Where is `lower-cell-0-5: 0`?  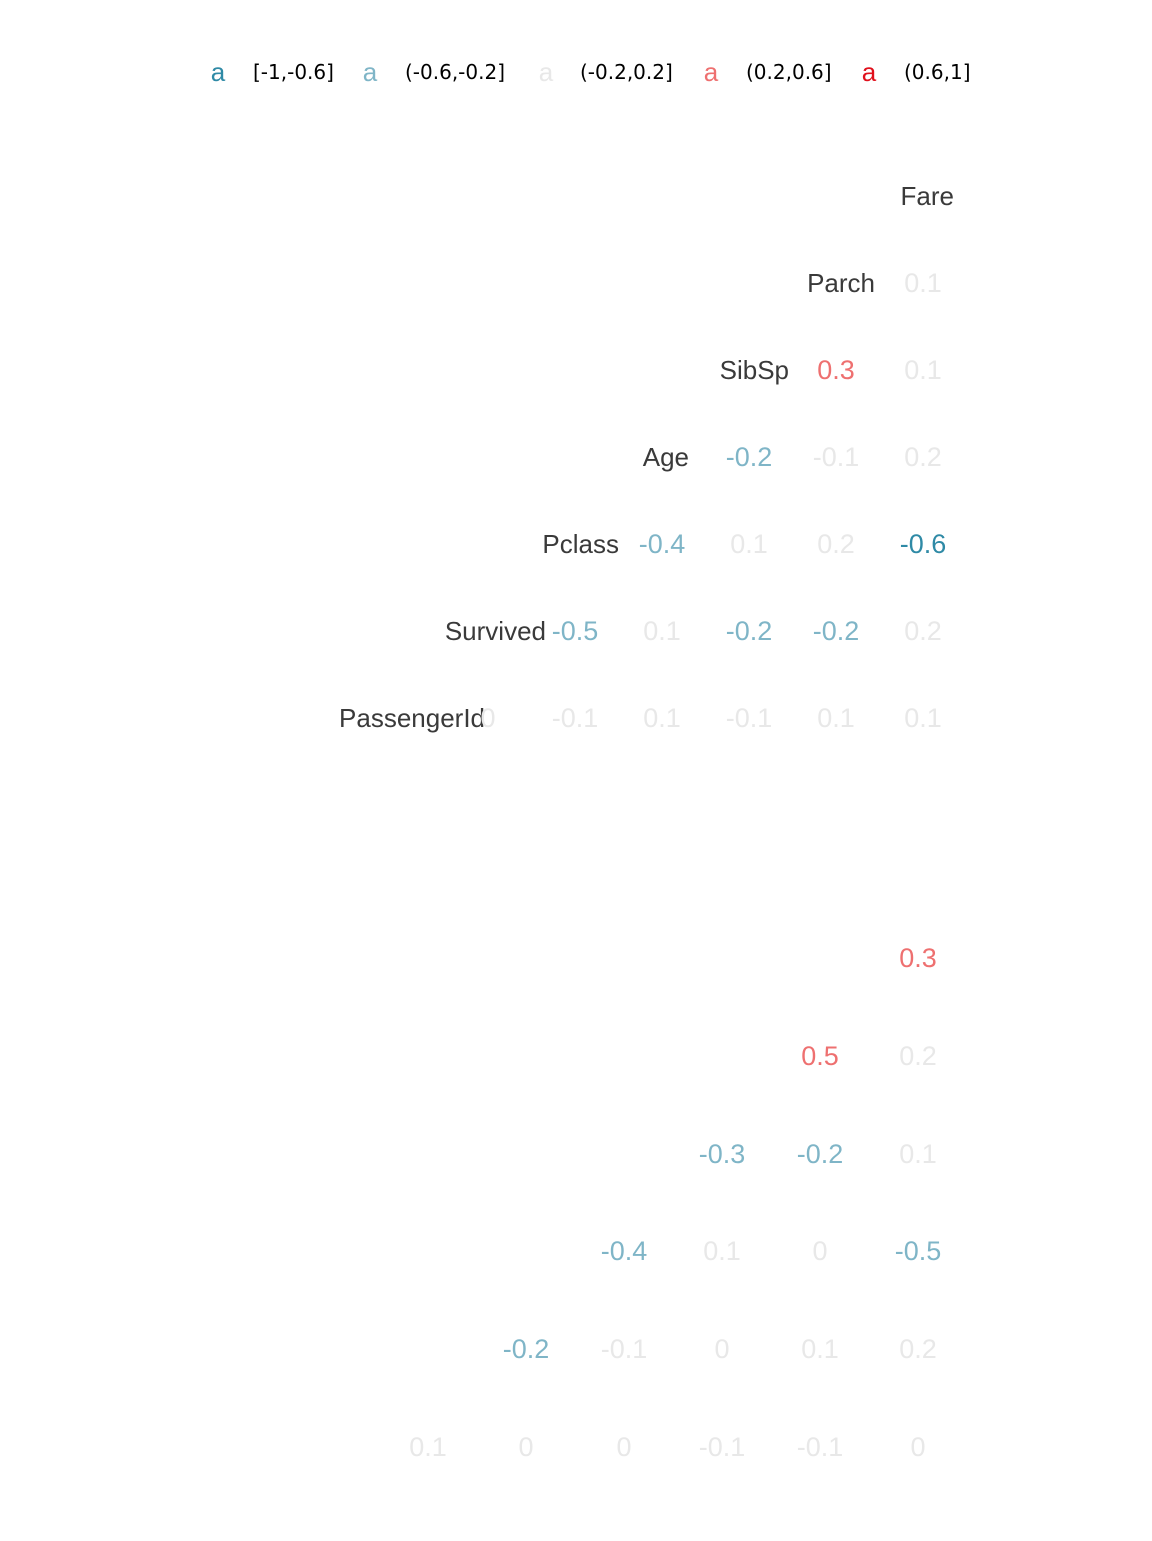 lower-cell-0-5: 0 is located at coordinates (917, 1447).